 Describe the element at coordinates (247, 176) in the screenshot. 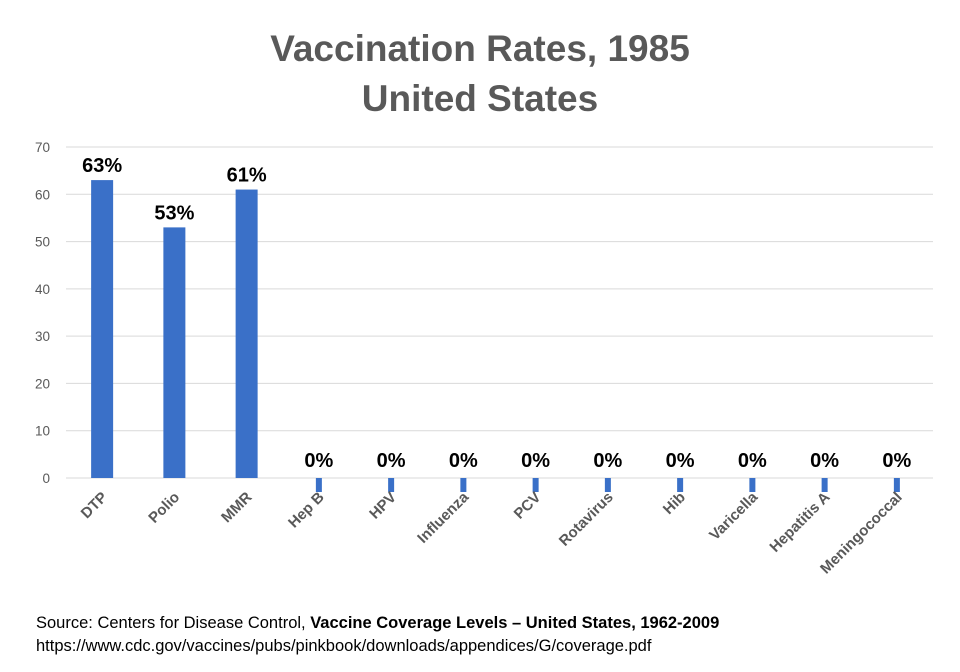

I see `data-label: 61%` at that location.